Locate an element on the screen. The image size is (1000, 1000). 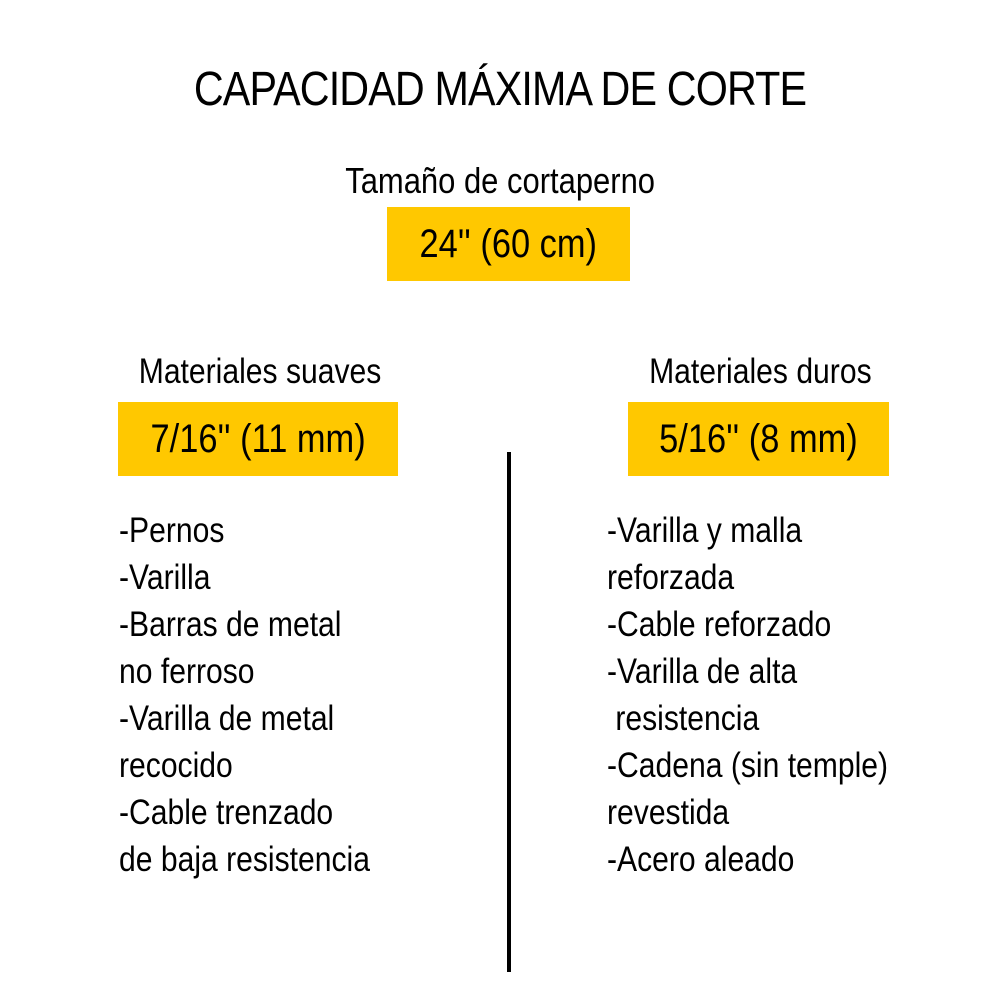
list-item: revestida is located at coordinates (668, 812).